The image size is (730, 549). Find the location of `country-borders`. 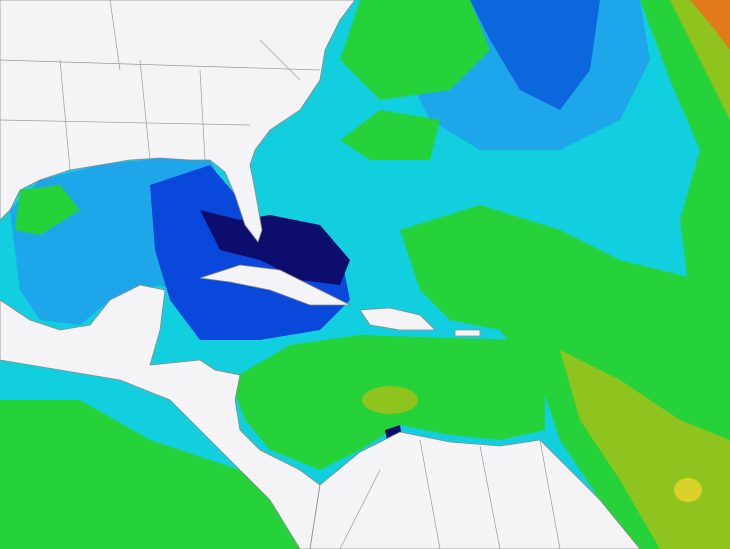

country-borders is located at coordinates (450, 494).